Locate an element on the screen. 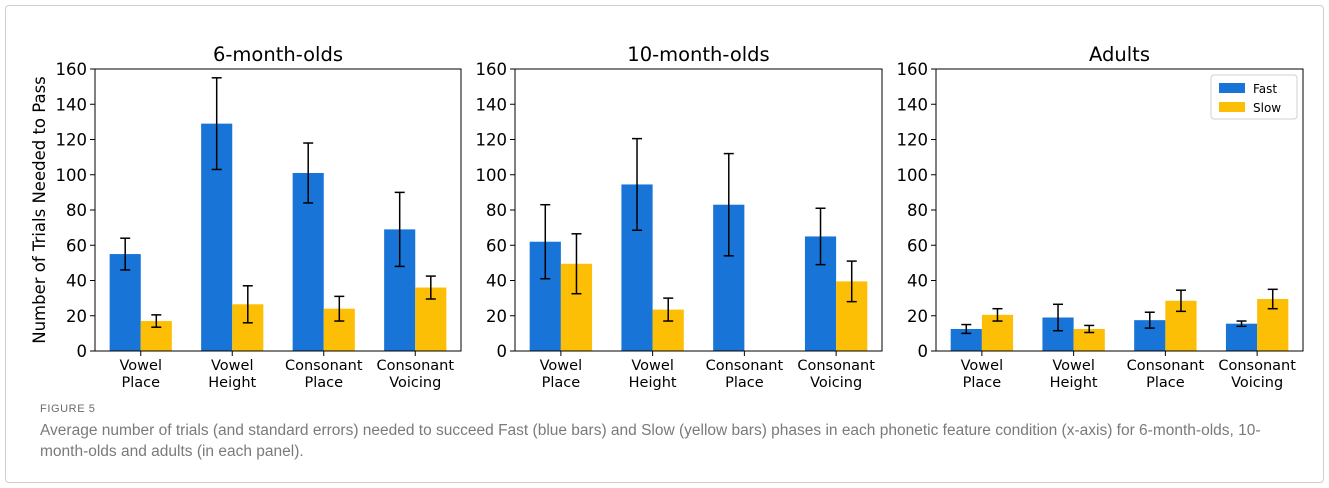 Image resolution: width=1329 pixels, height=488 pixels. panel-title: 6-month-olds is located at coordinates (278, 54).